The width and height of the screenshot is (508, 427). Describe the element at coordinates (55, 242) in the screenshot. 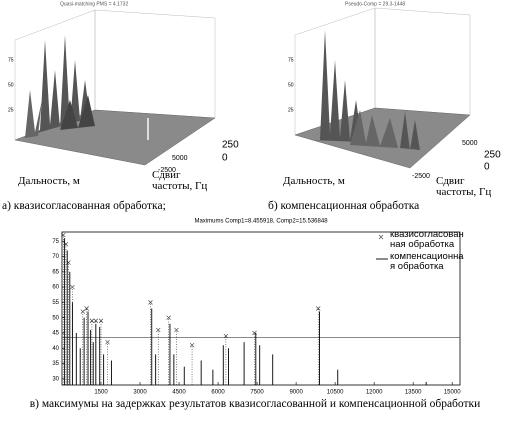

I see `y-tick-label: 75` at that location.